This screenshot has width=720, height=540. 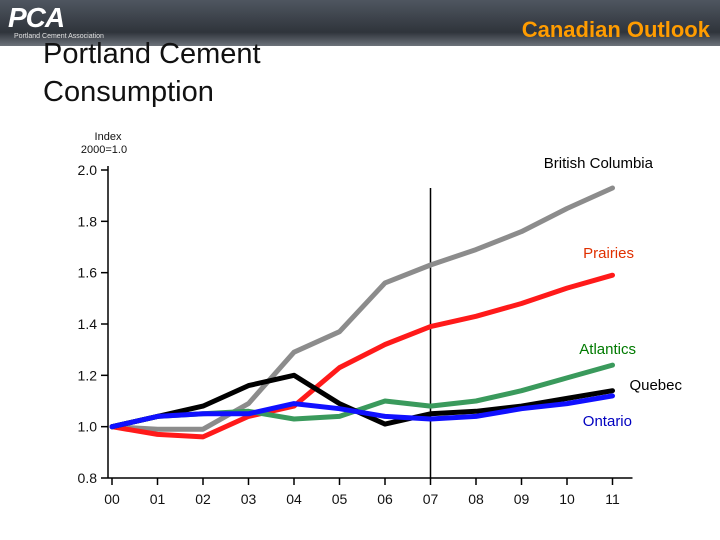 What do you see at coordinates (88, 427) in the screenshot?
I see `y-tick-label: 1.0` at bounding box center [88, 427].